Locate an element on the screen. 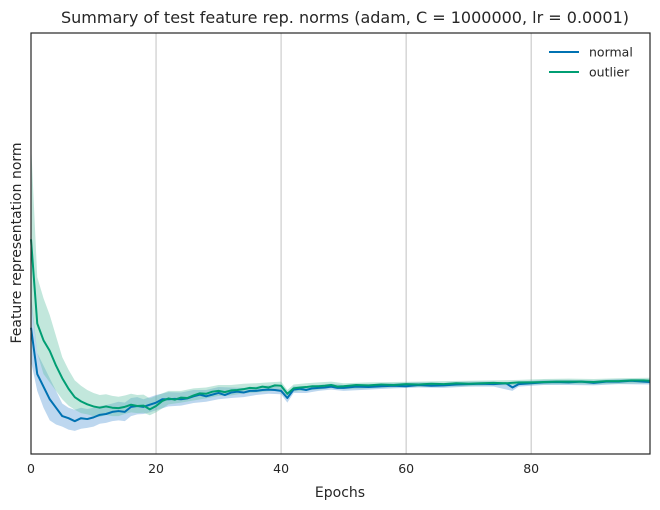 Image resolution: width=660 pixels, height=510 pixels. legend-label-outlier: outlier is located at coordinates (609, 72).